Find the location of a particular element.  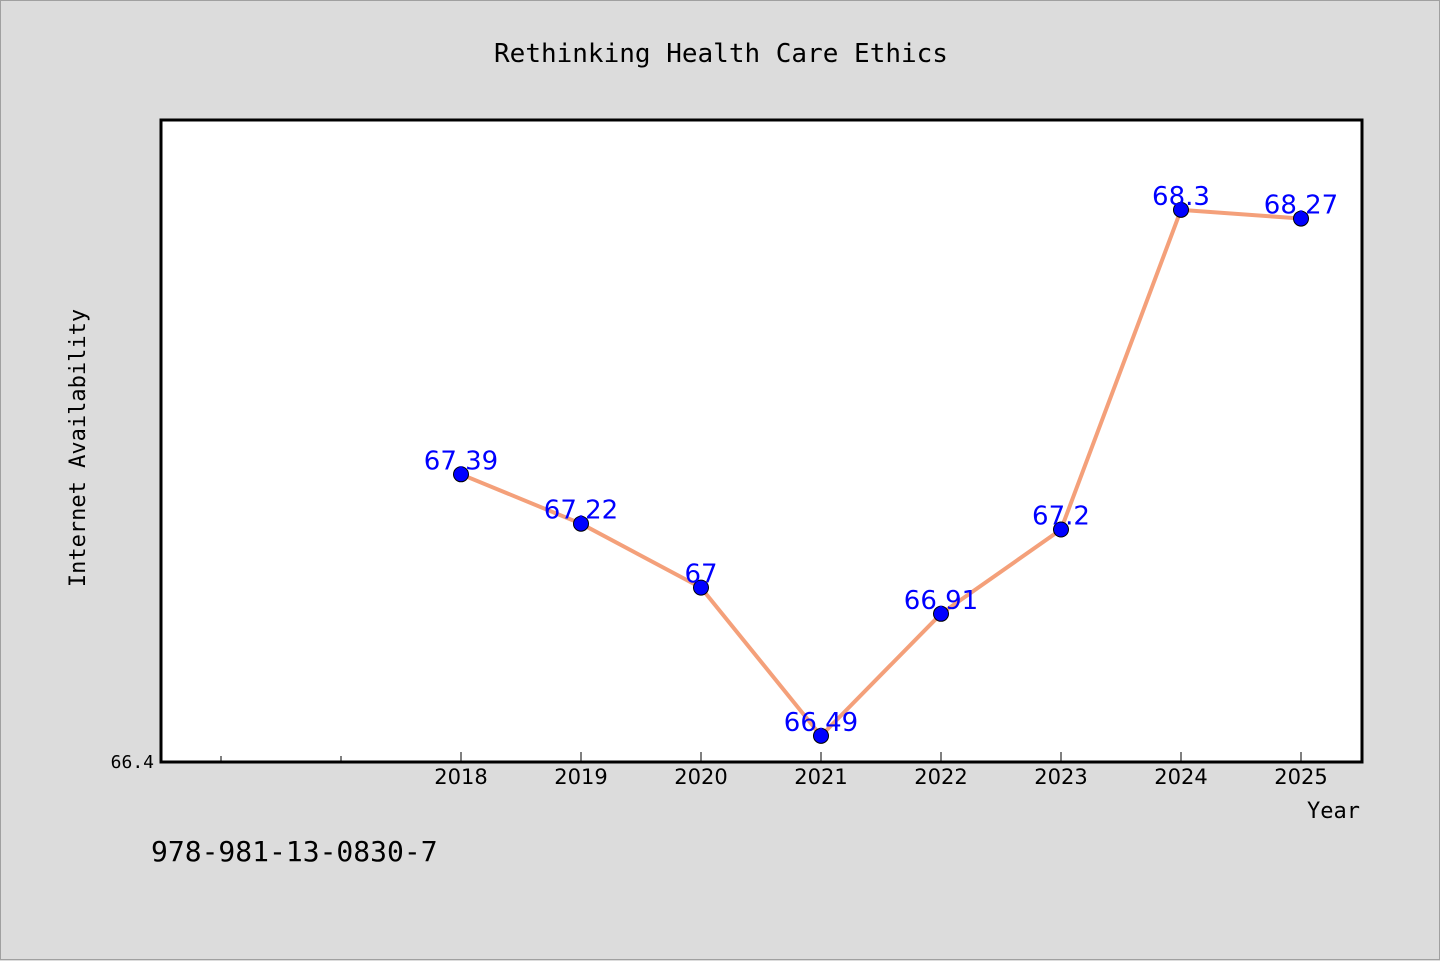

x-tick-label: 2025 is located at coordinates (1300, 777).